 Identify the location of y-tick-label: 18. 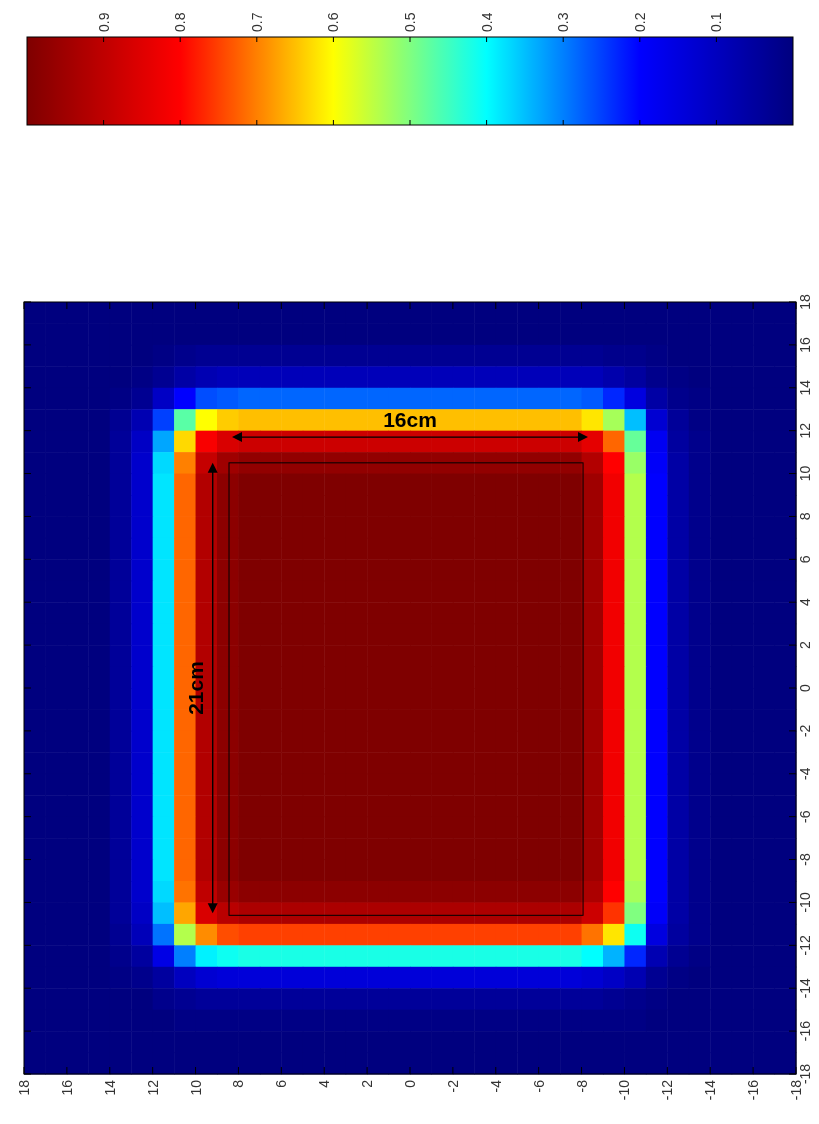
(805, 302).